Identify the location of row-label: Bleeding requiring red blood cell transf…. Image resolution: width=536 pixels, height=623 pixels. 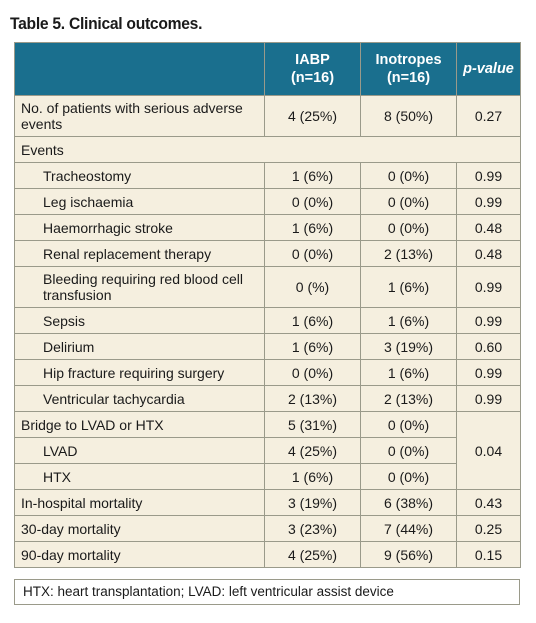
(139, 287).